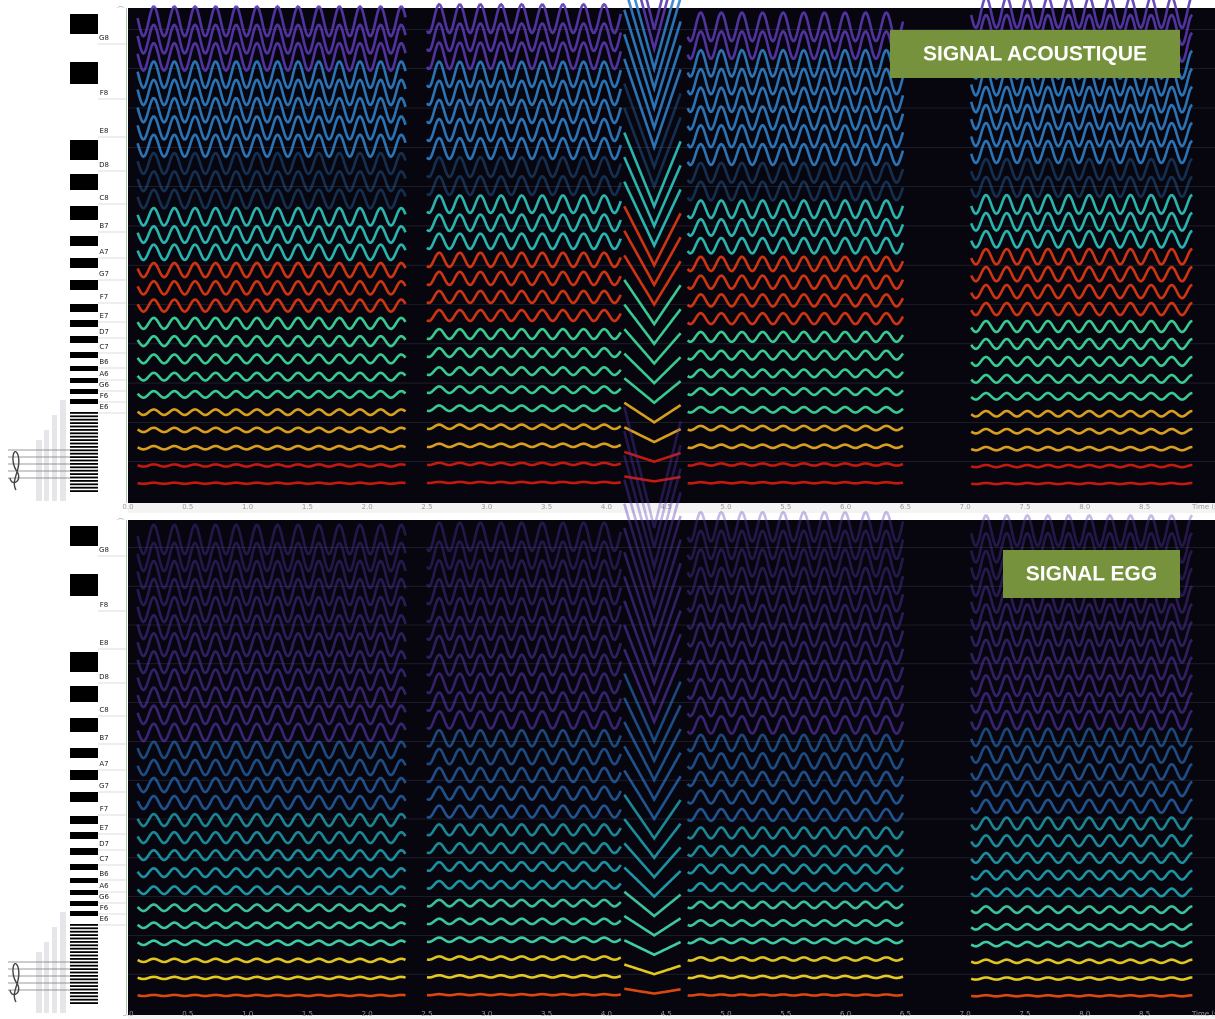  I want to click on time-tick-label: 3.0, so click(486, 507).